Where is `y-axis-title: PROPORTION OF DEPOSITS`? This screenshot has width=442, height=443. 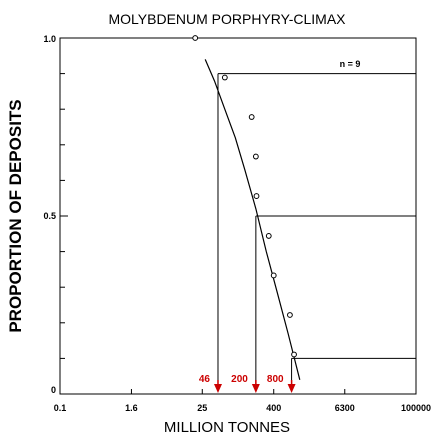 y-axis-title: PROPORTION OF DEPOSITS is located at coordinates (15, 215).